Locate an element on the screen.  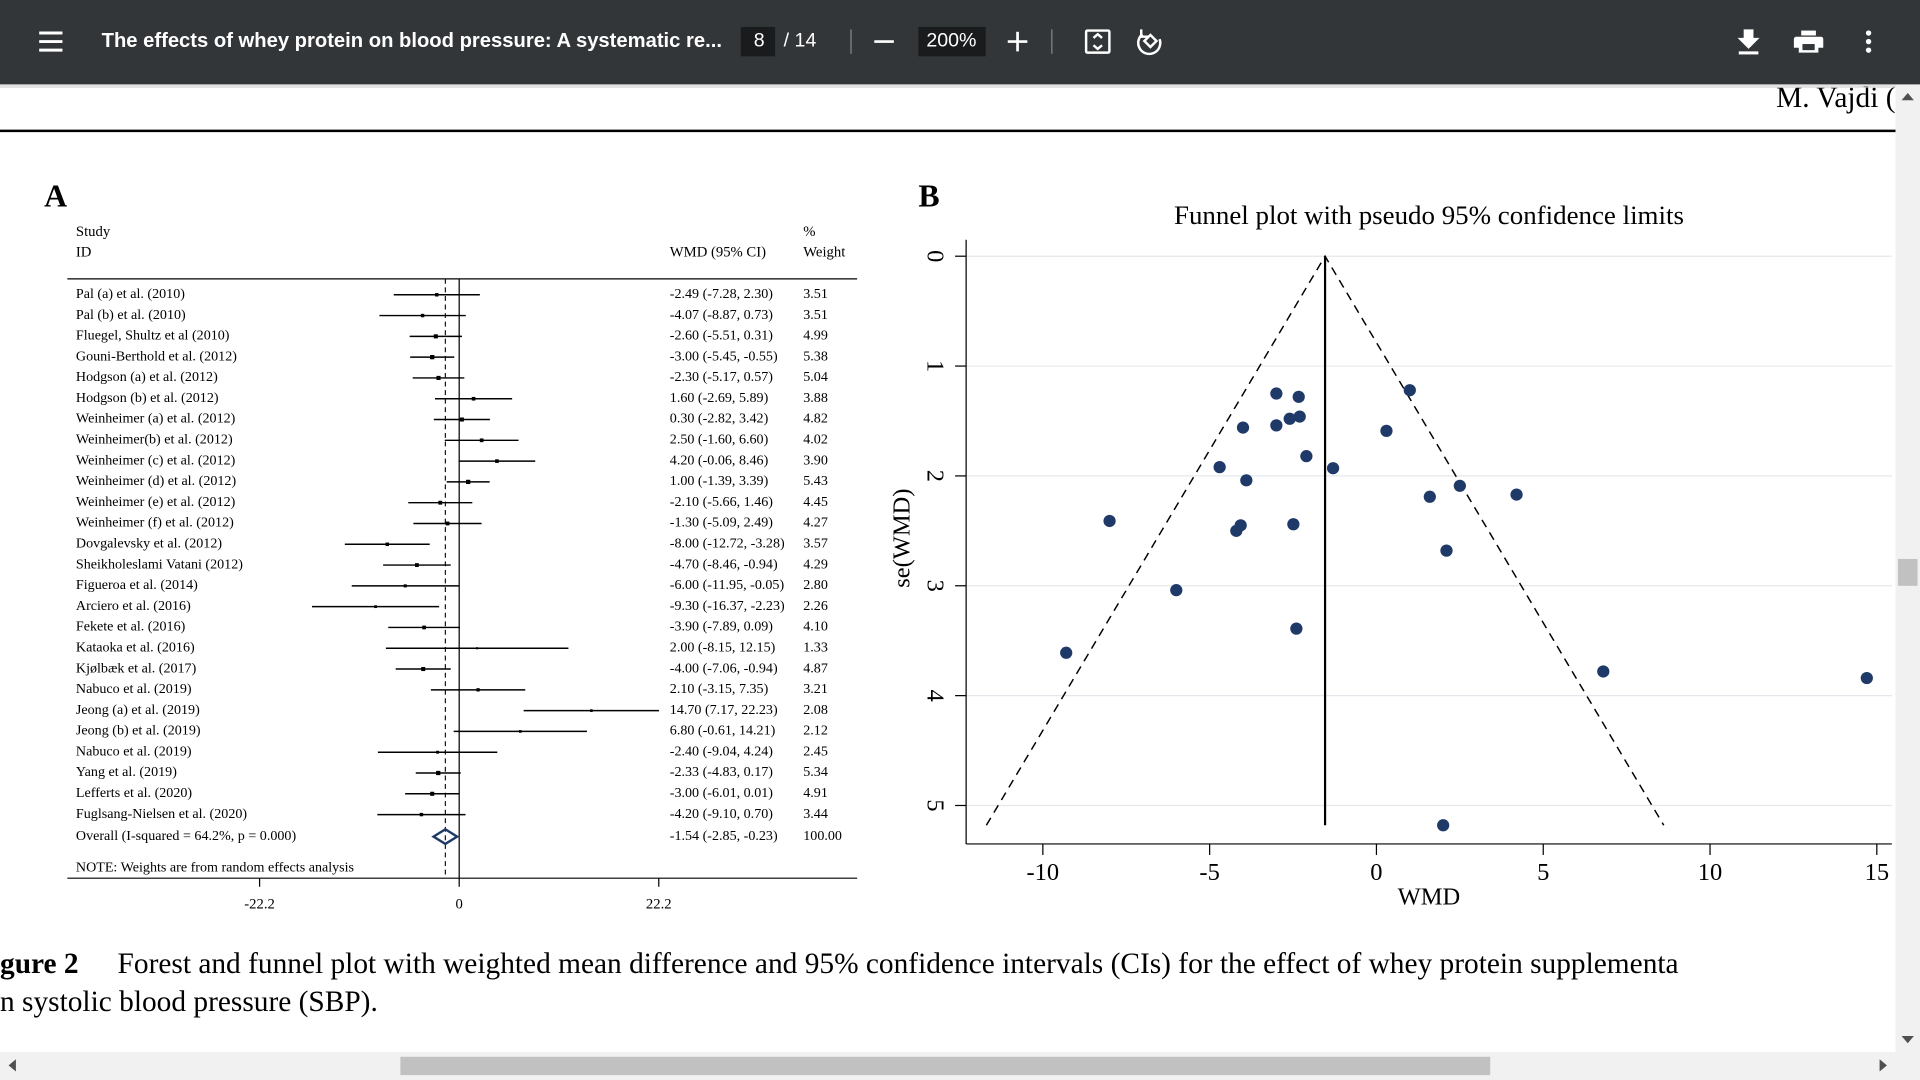
study-label: Weinheimer (a) et al. (2012) is located at coordinates (156, 419).